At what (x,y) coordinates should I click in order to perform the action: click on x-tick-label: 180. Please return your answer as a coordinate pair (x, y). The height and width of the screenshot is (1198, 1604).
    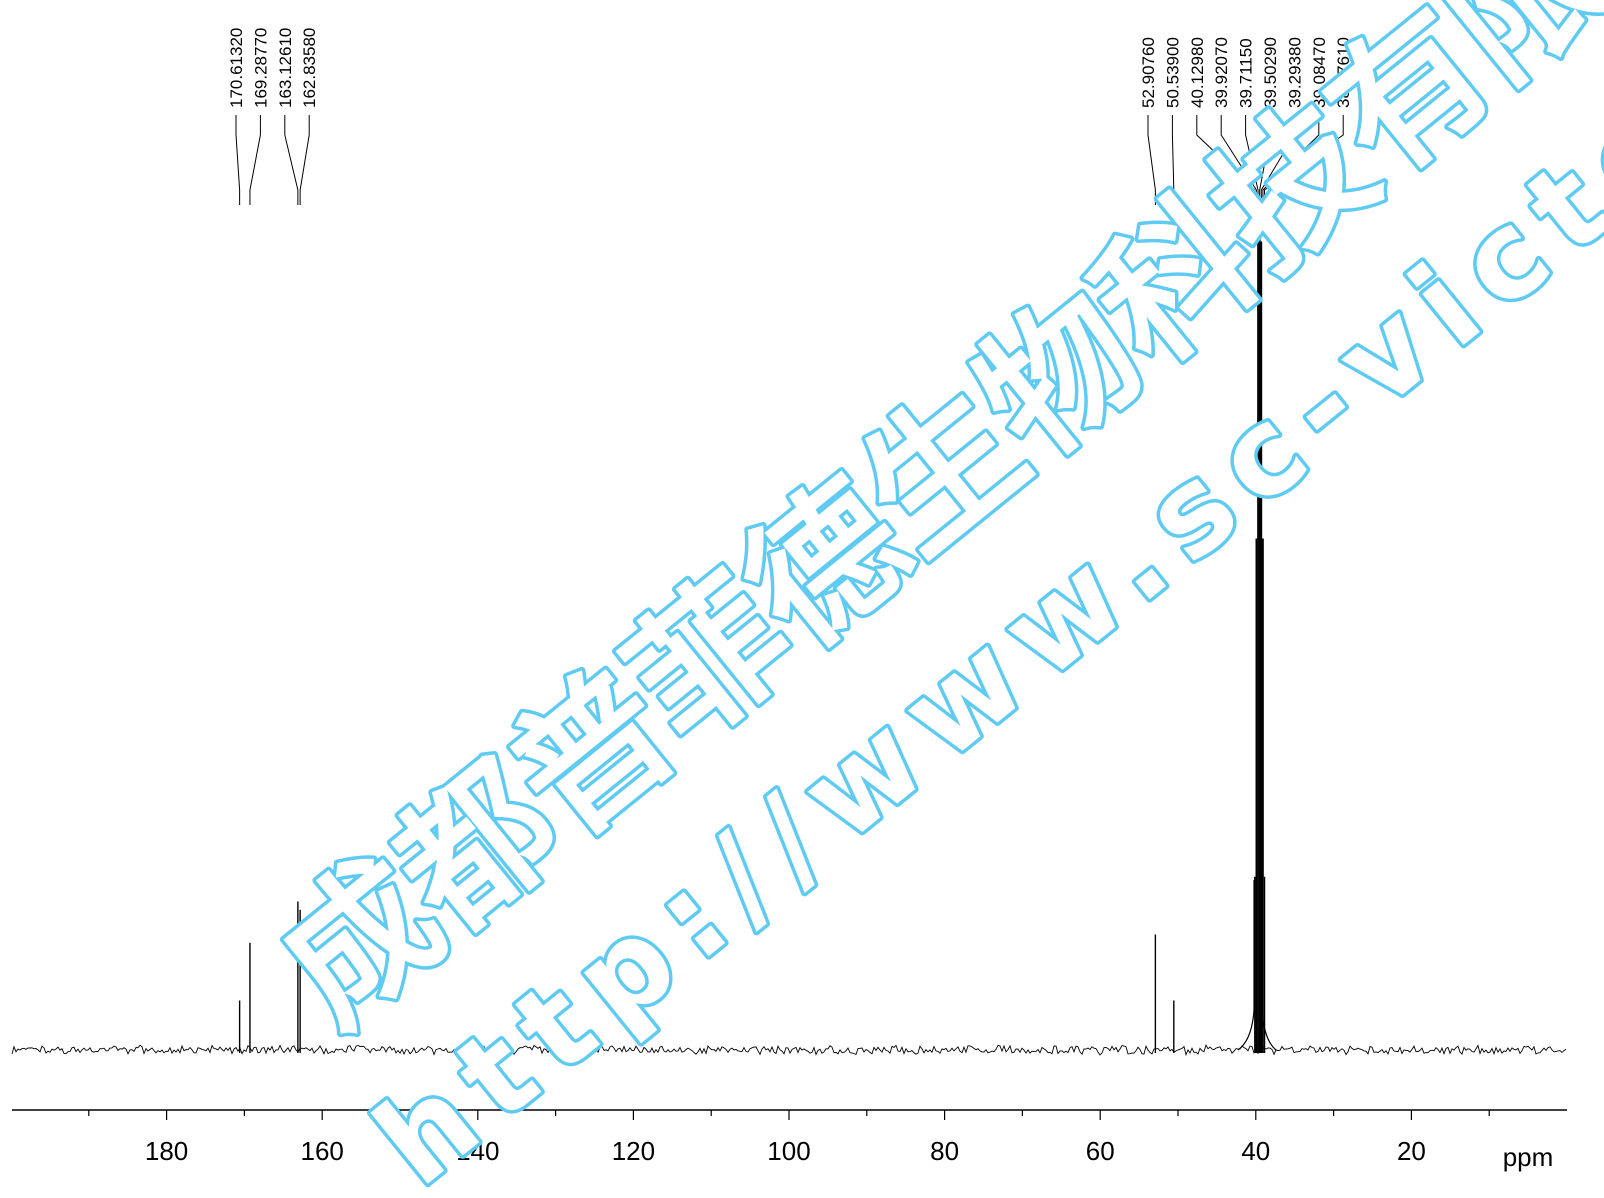
    Looking at the image, I should click on (166, 1151).